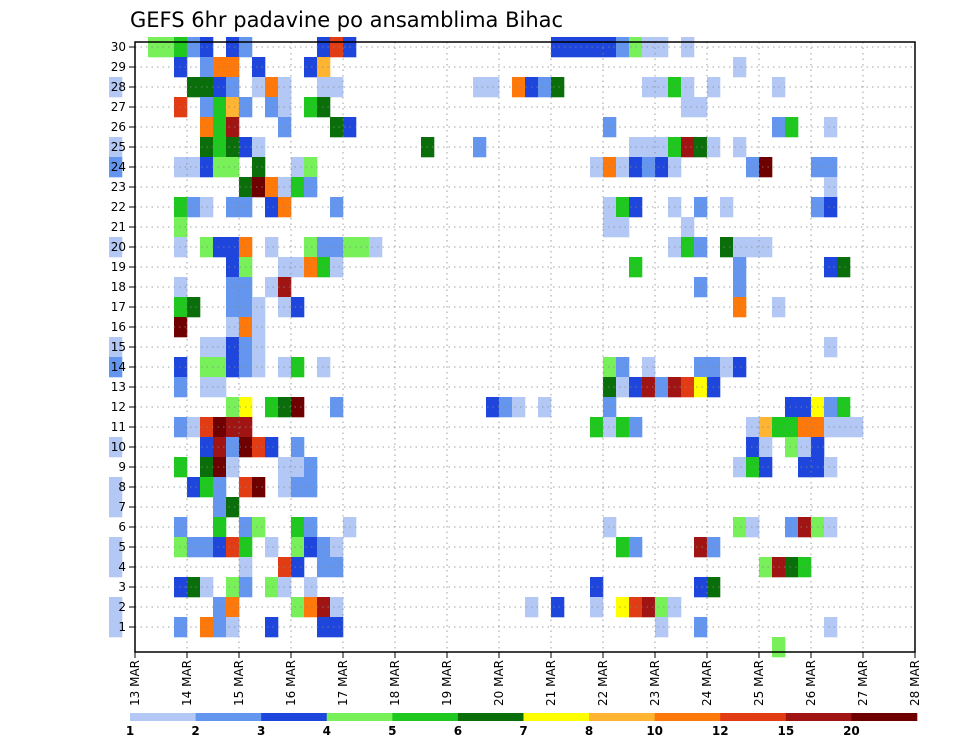  I want to click on y-tick-label: 26, so click(118, 127).